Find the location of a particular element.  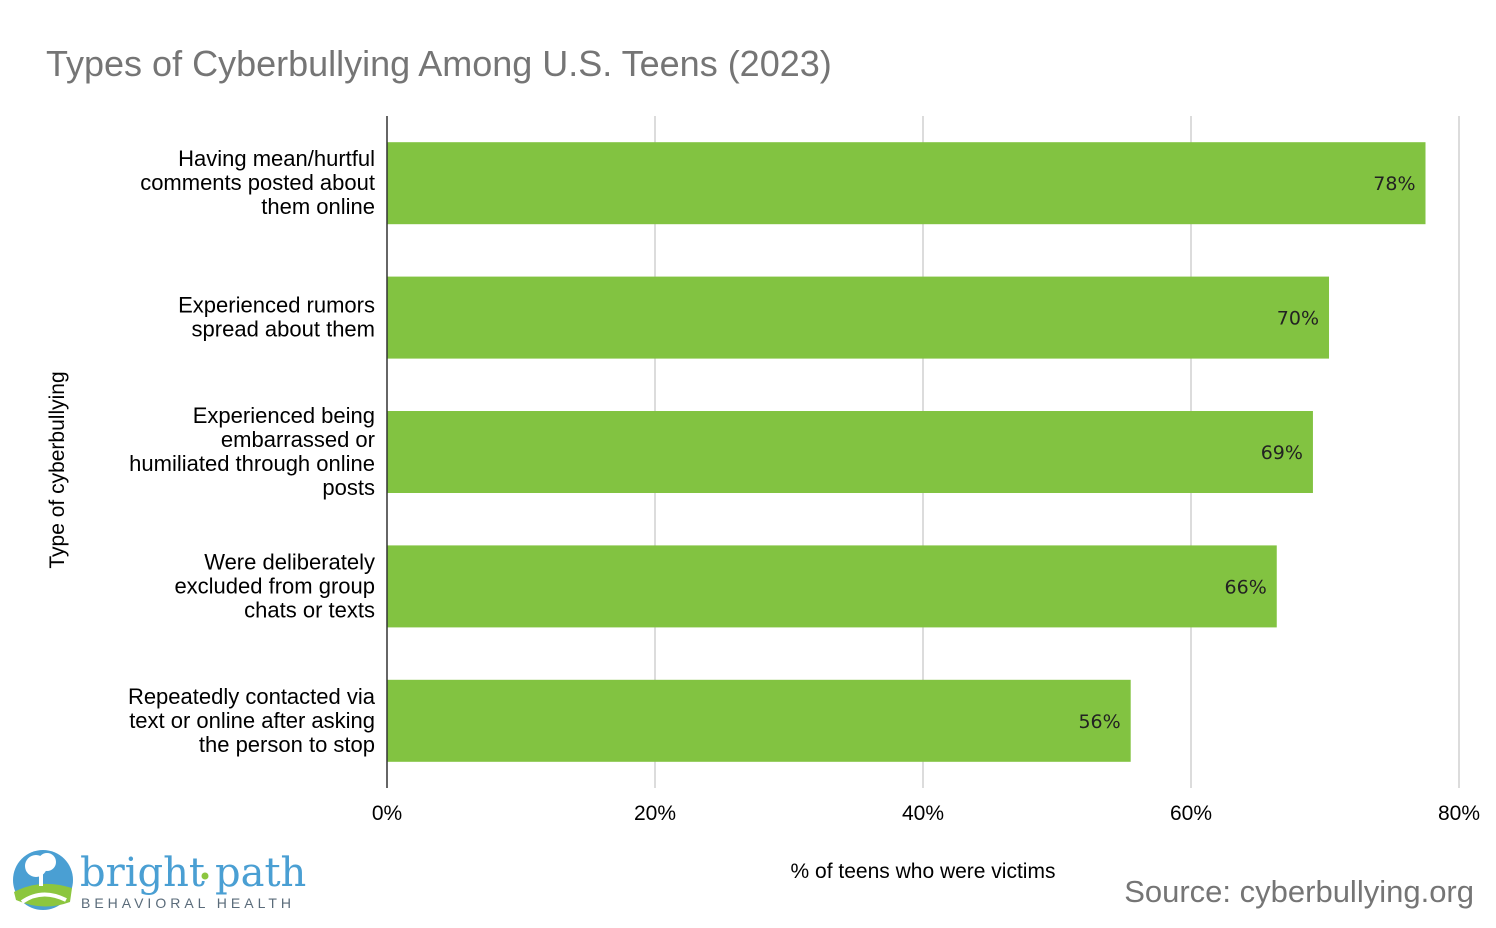

category-label: Experienced rumors spread about them is located at coordinates (276, 317).